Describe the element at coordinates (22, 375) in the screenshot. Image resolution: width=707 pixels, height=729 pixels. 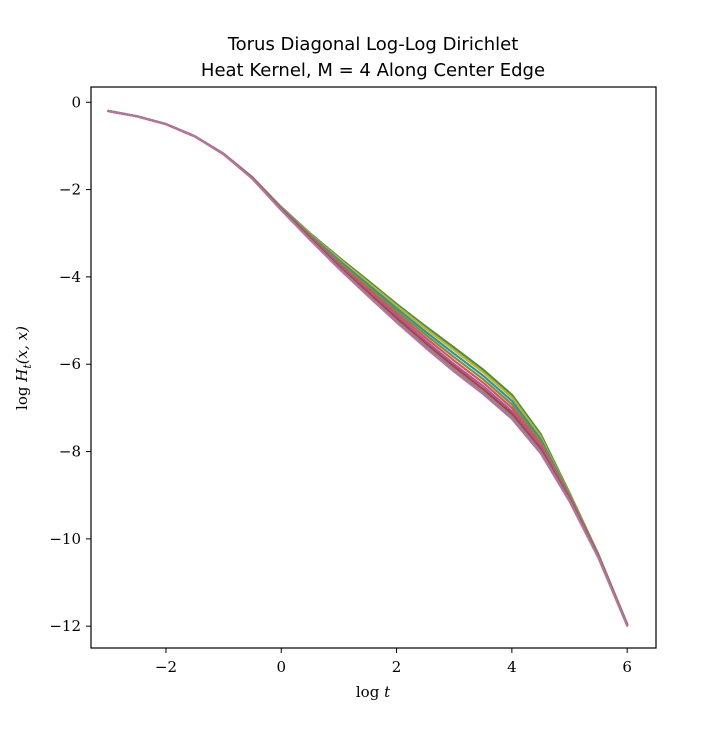
I see `y-axis-label-var: H` at that location.